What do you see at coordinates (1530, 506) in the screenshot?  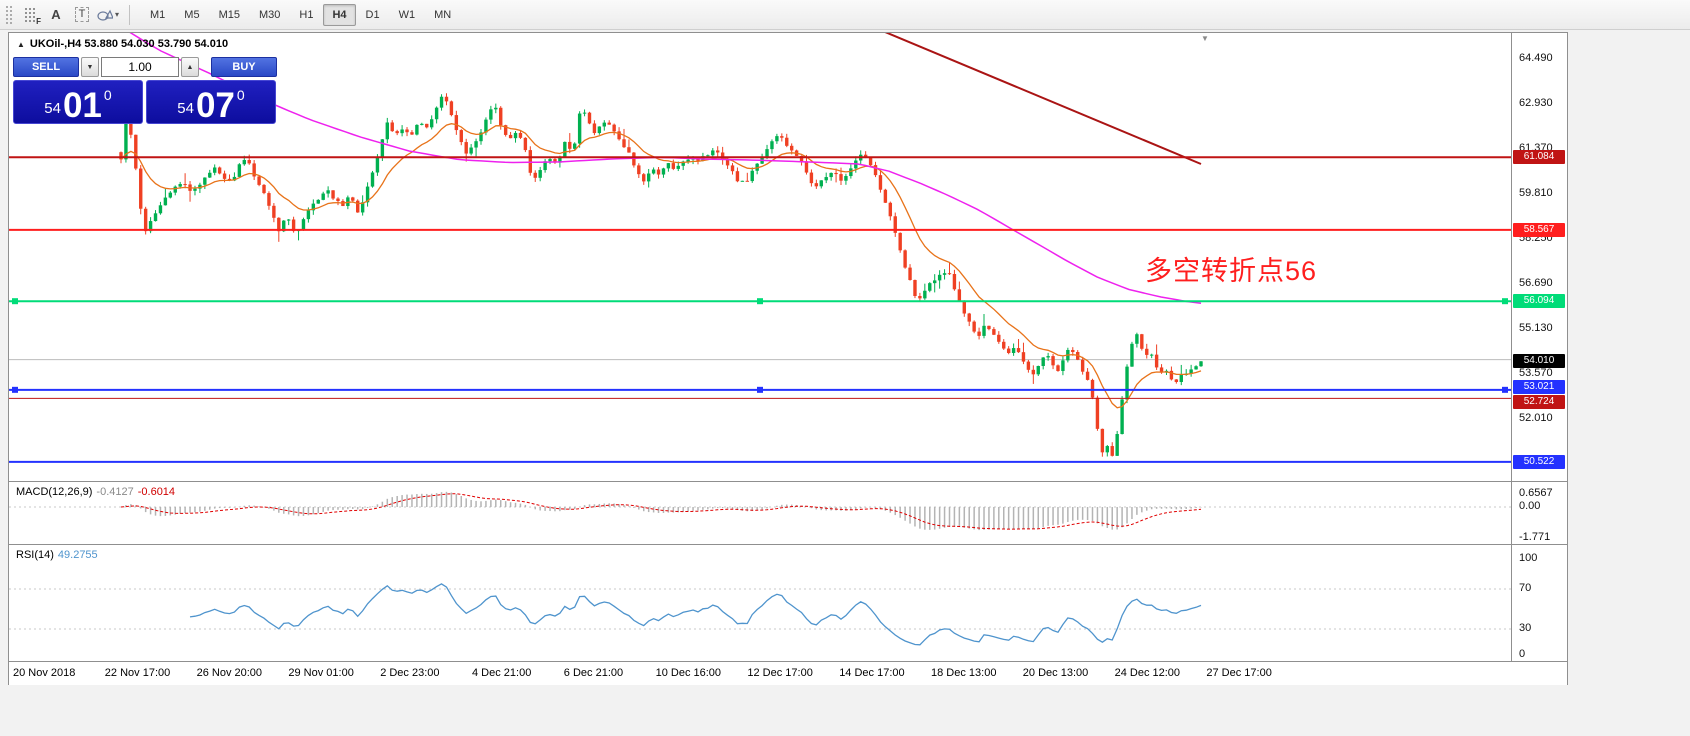 I see `macd-tick-label: 0.00` at bounding box center [1530, 506].